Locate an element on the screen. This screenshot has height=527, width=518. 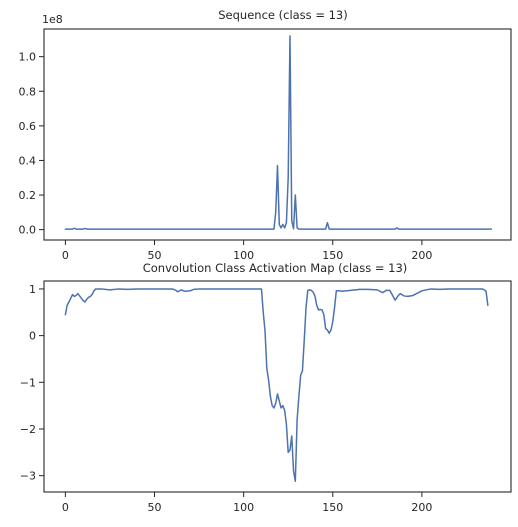
sequence-y-tick-label: 0.2 is located at coordinates (28, 195).